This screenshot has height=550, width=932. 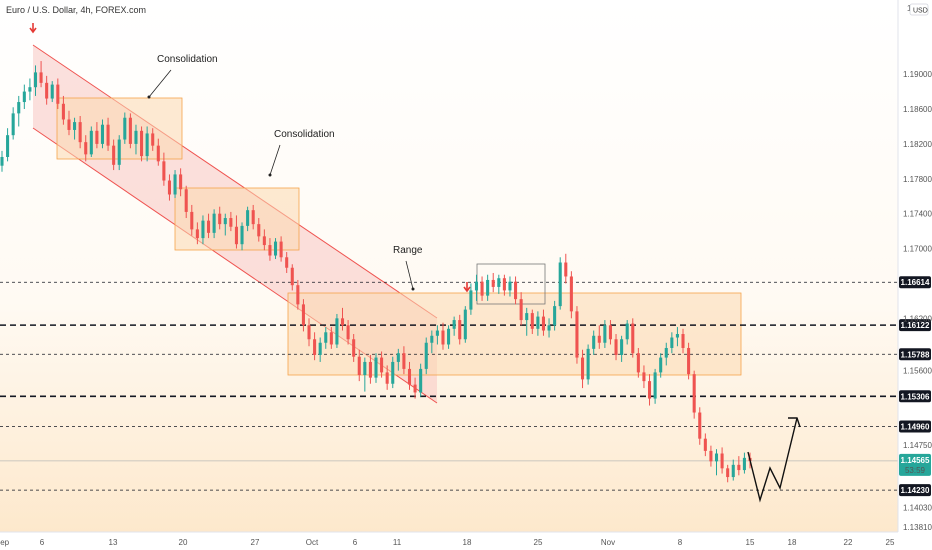 I want to click on y-tick-label: 1.17400, so click(x=917, y=214).